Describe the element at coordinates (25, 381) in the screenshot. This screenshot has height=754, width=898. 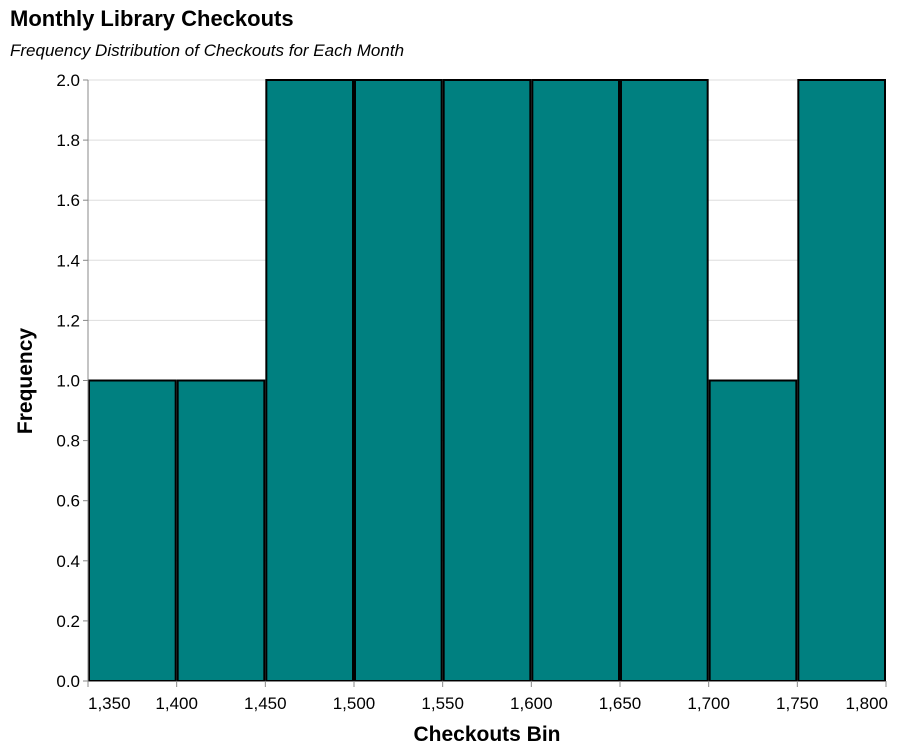
I see `y-axis-title: Frequency` at that location.